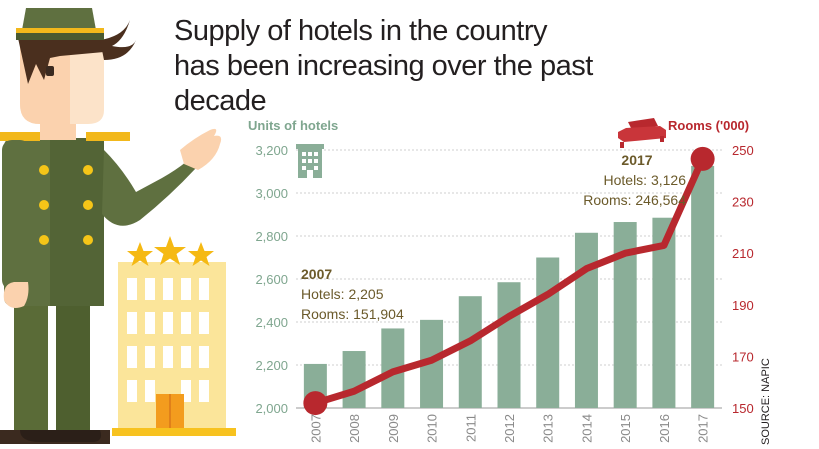  What do you see at coordinates (645, 180) in the screenshot?
I see `annotation-2017-hotels: Hotels: 3,126` at bounding box center [645, 180].